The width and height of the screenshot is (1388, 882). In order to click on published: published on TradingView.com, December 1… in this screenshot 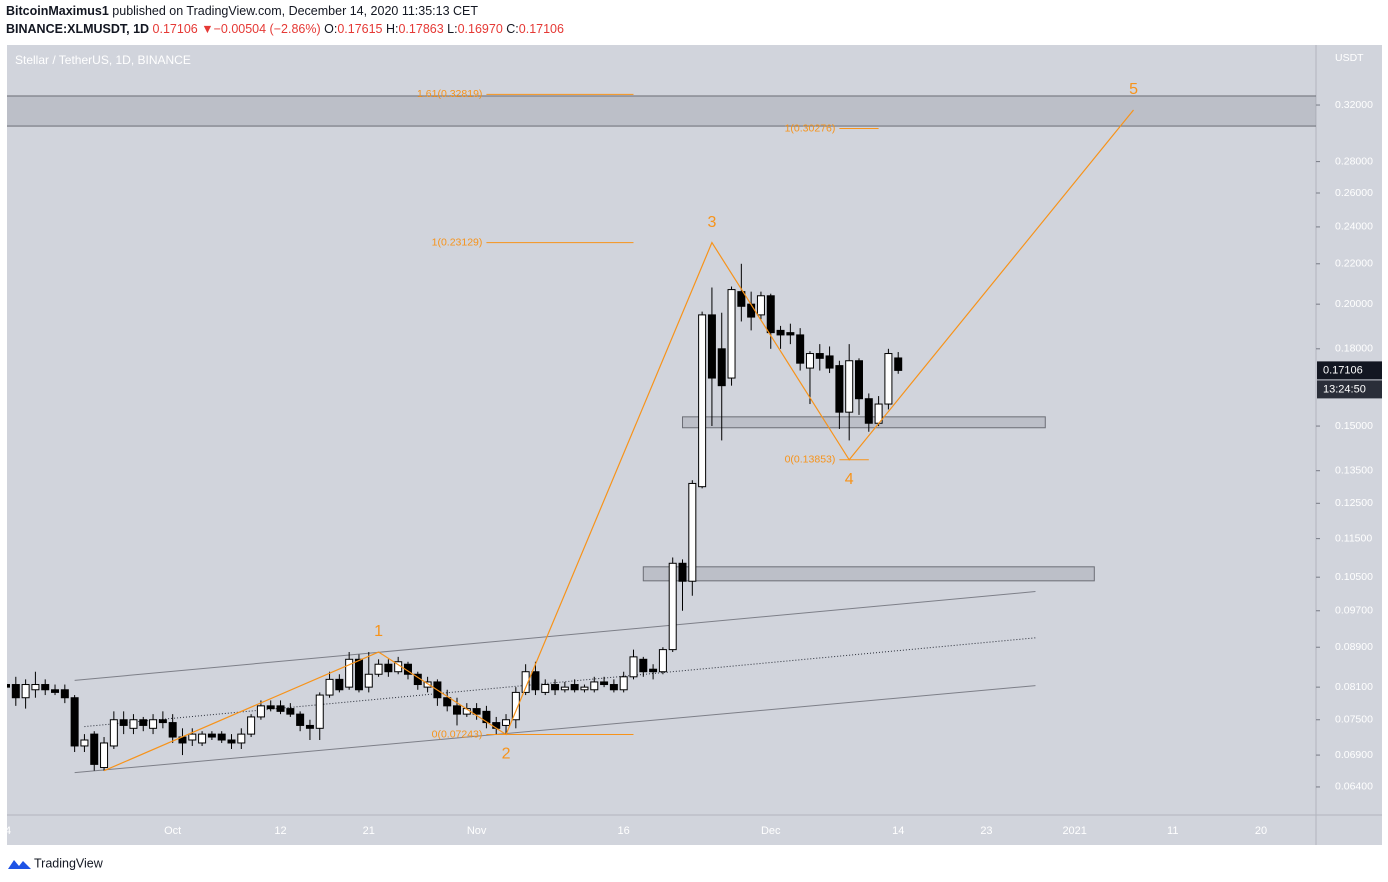, I will do `click(295, 11)`.